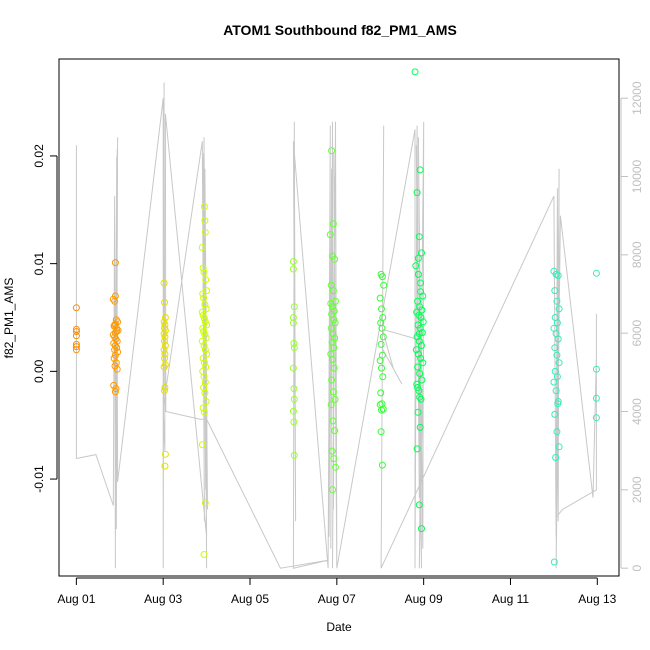 The image size is (650, 650). Describe the element at coordinates (637, 98) in the screenshot. I see `secondary-y-tick-label: 12000` at that location.